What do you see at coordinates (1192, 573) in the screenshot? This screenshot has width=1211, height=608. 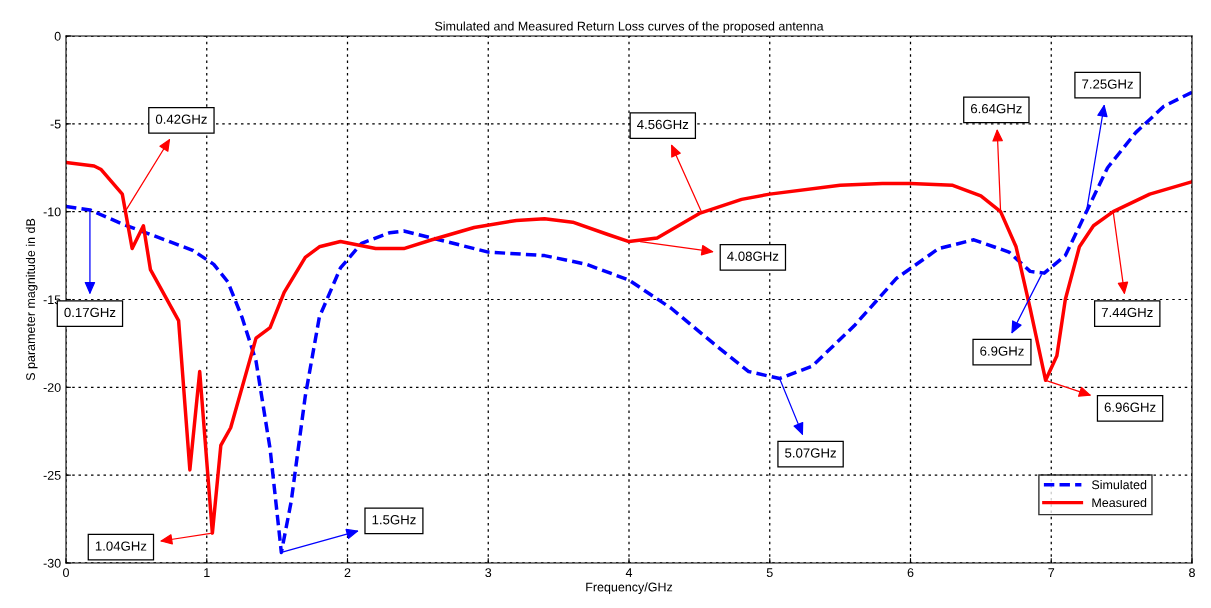 I see `x-tick-label: 8` at bounding box center [1192, 573].